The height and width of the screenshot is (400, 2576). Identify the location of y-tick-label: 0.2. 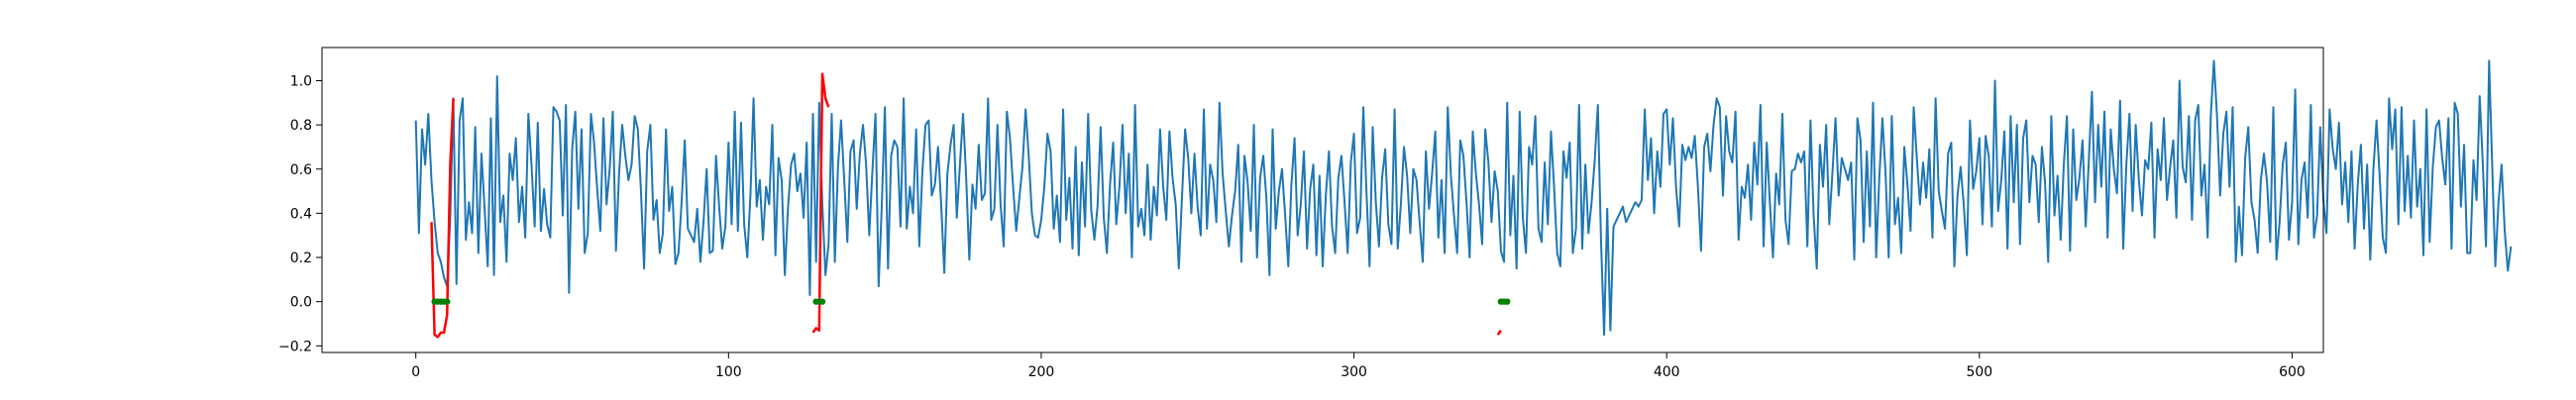
(301, 258).